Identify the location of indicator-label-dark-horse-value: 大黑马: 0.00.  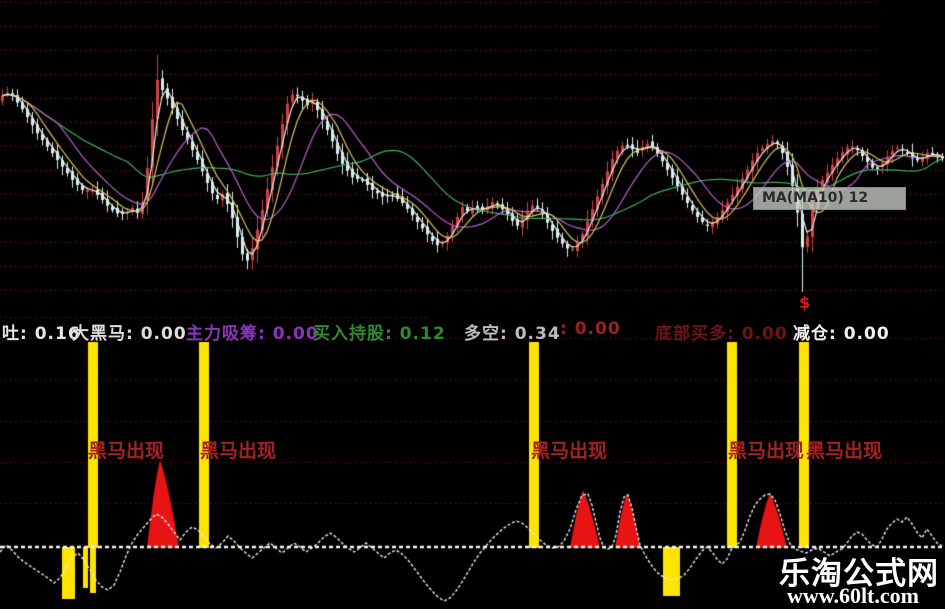
(129, 334).